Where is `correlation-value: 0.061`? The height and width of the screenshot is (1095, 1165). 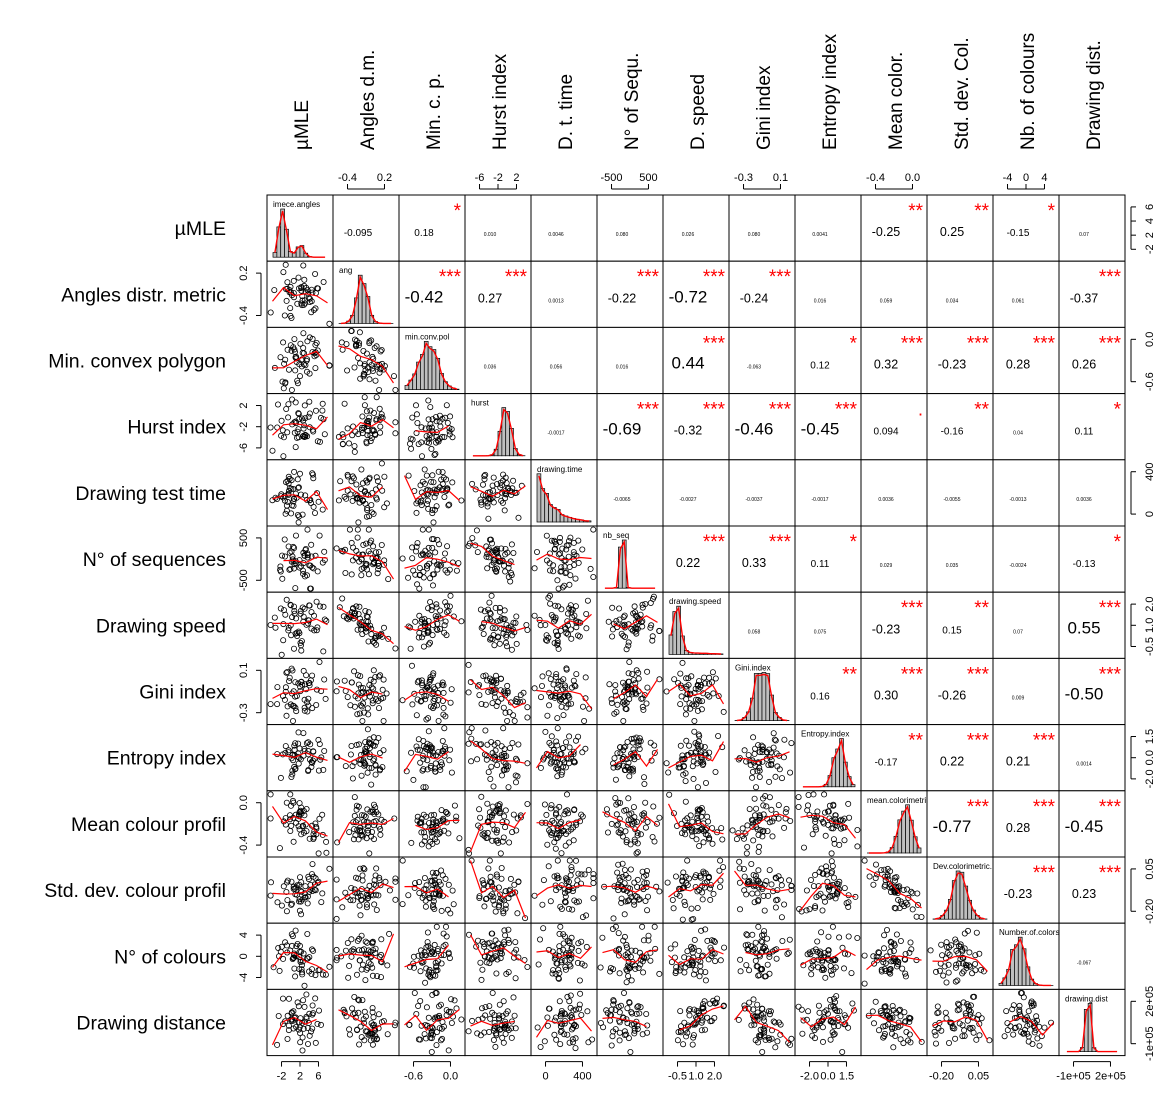 correlation-value: 0.061 is located at coordinates (1018, 301).